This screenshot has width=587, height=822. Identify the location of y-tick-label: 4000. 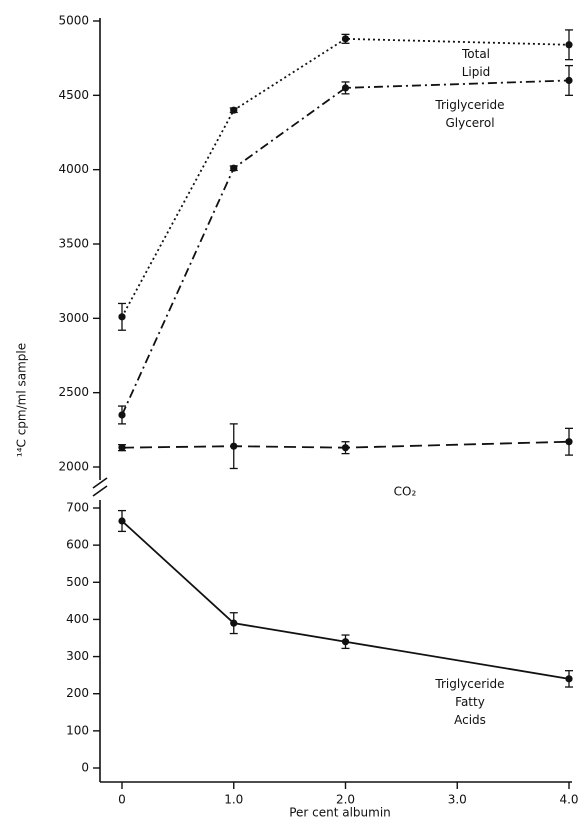
(73, 169).